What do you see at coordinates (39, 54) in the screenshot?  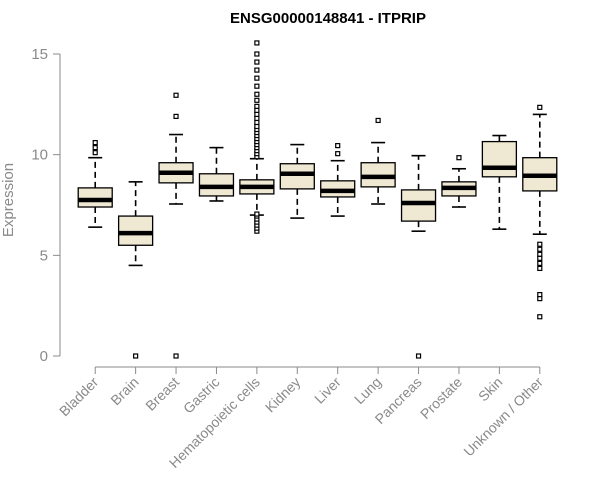 I see `y-tick-label: 15` at bounding box center [39, 54].